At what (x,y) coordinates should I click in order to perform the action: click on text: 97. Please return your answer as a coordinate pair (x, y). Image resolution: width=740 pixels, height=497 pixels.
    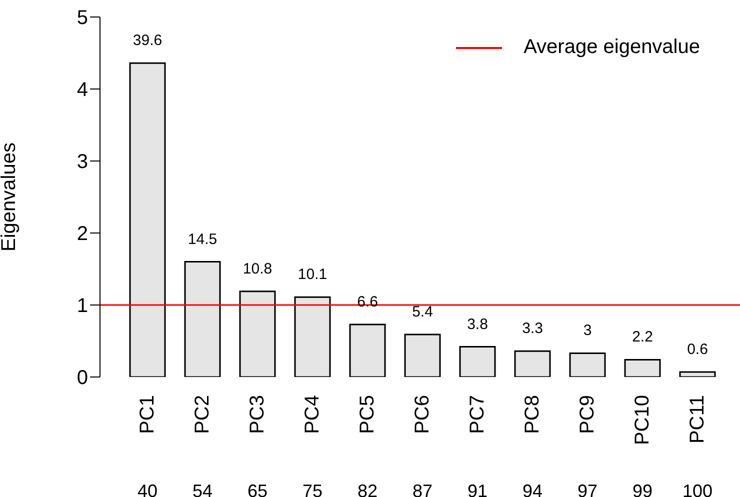
    Looking at the image, I should click on (587, 489).